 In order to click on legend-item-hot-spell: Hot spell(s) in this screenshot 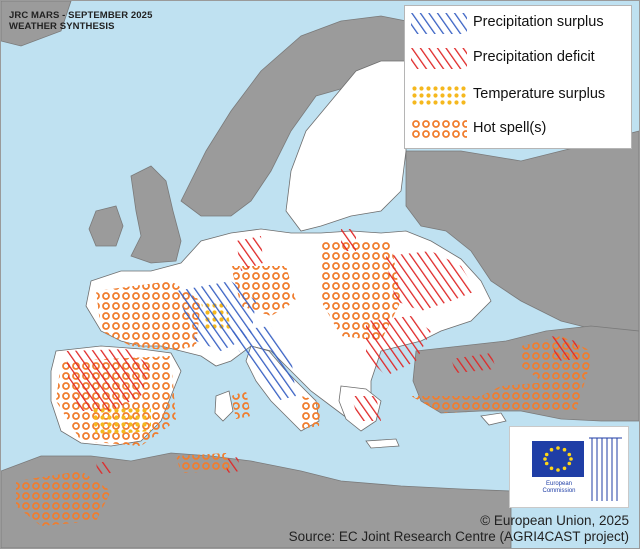, I will do `click(518, 129)`.